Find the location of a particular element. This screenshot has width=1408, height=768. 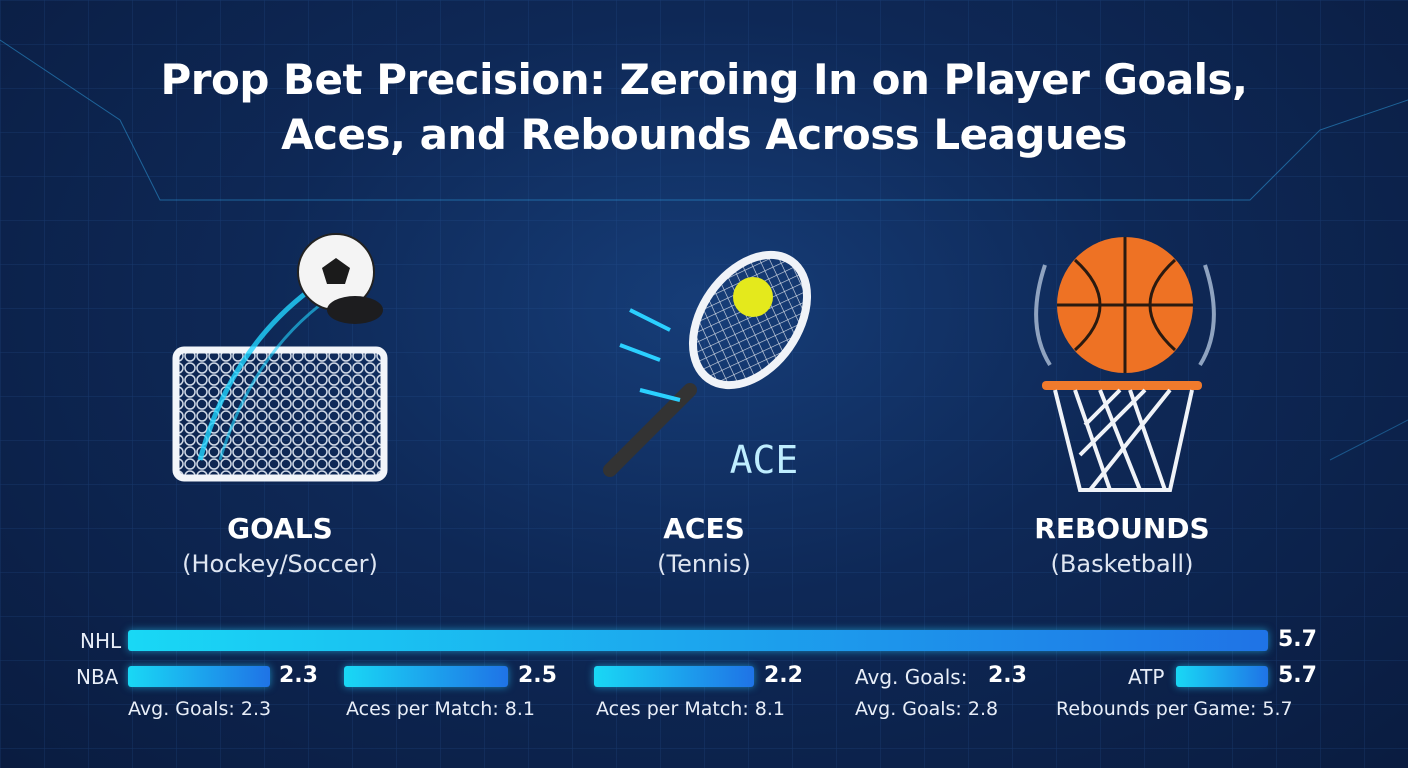

category-label: GOALS is located at coordinates (280, 528).